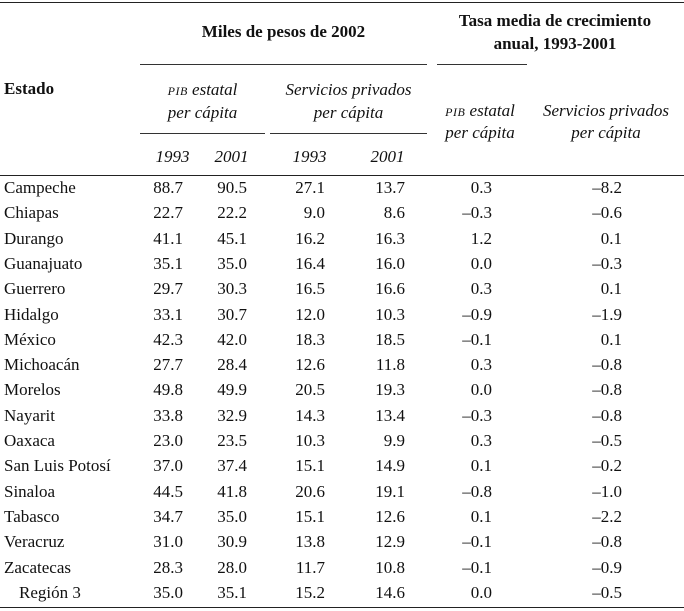 This screenshot has height=611, width=684. Describe the element at coordinates (607, 567) in the screenshot. I see `cell-tasa-serv: –0.9` at that location.